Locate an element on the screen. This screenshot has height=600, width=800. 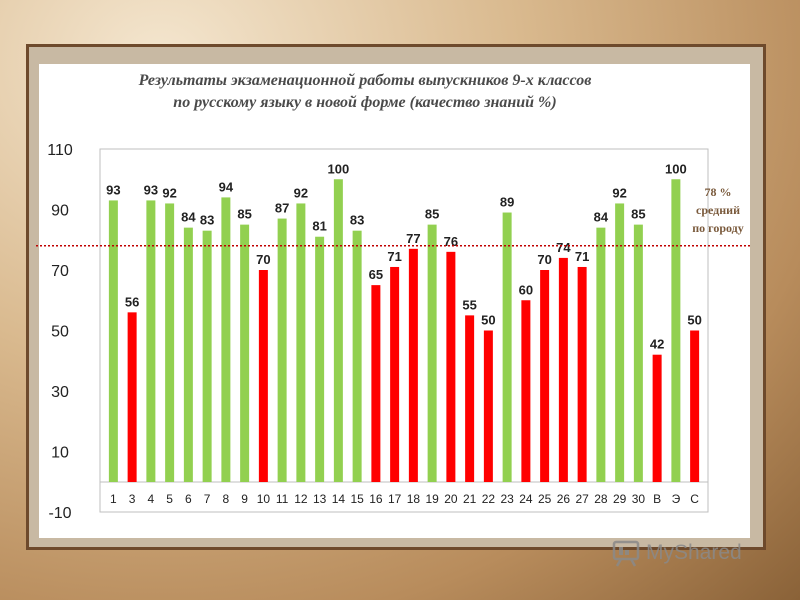
bar-value-label: 55 is located at coordinates (469, 304).